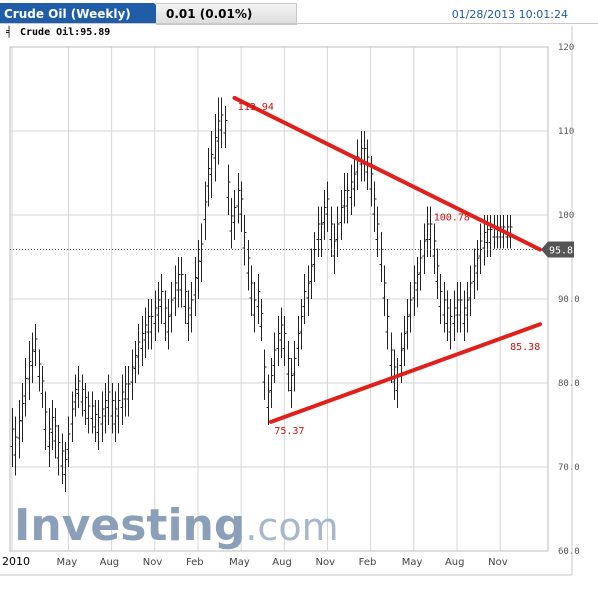 The width and height of the screenshot is (598, 594). What do you see at coordinates (129, 525) in the screenshot?
I see `watermark-brand: Investing` at bounding box center [129, 525].